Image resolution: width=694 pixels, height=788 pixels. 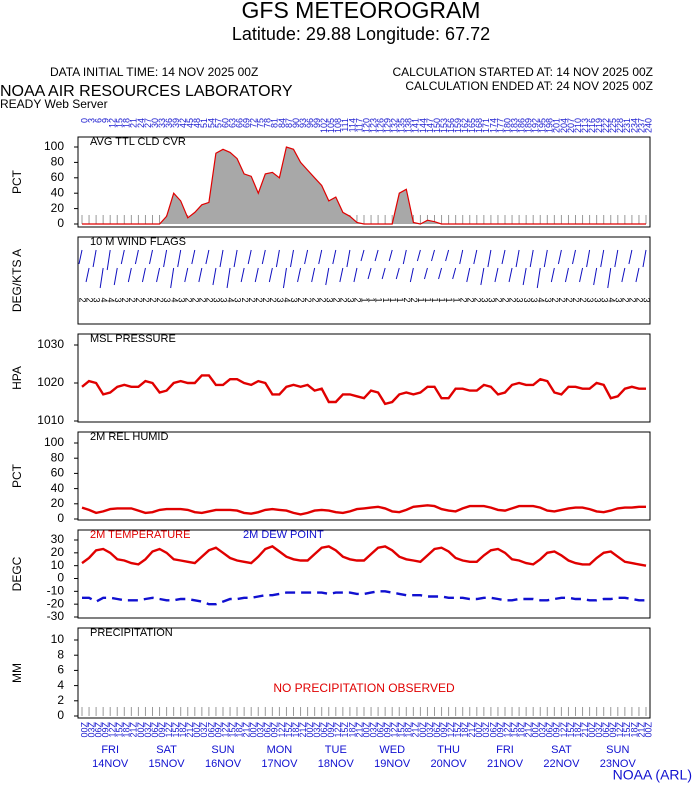 I want to click on cloud-area, so click(x=364, y=185).